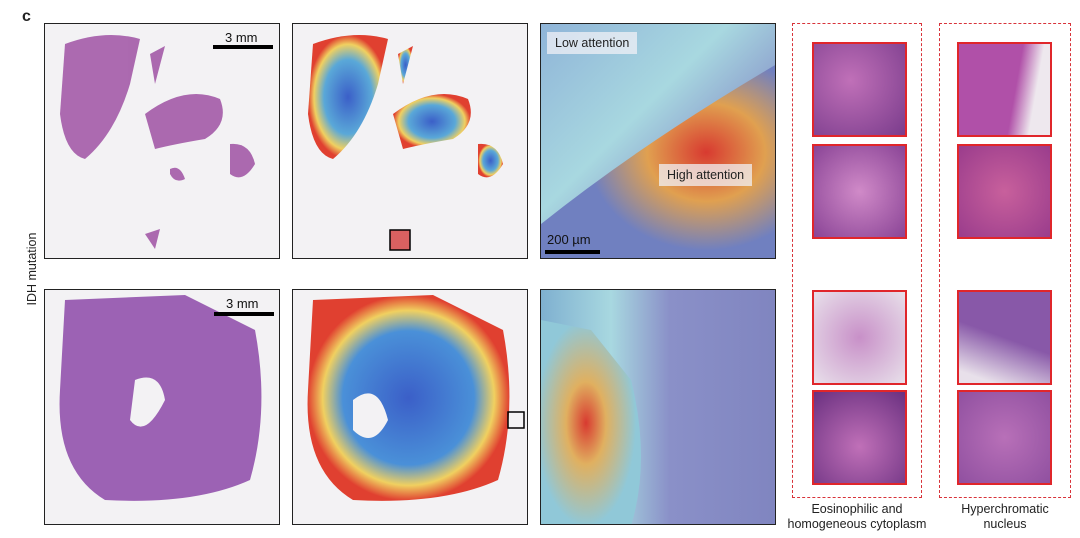  I want to click on scale-bar-label: 200 µm, so click(569, 239).